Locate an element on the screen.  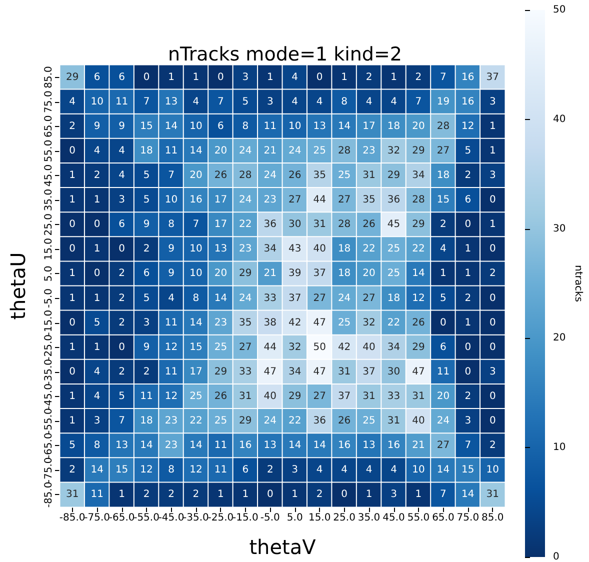
y-tick-label: -45.0 is located at coordinates (49, 397).